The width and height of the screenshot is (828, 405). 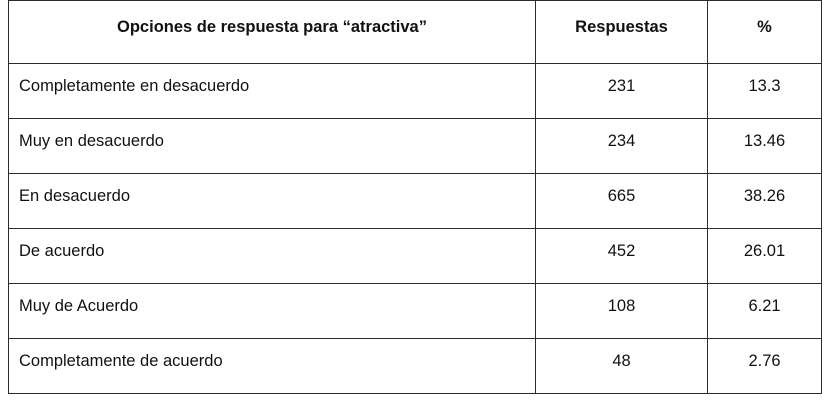 I want to click on row-responses: 108, so click(x=621, y=311).